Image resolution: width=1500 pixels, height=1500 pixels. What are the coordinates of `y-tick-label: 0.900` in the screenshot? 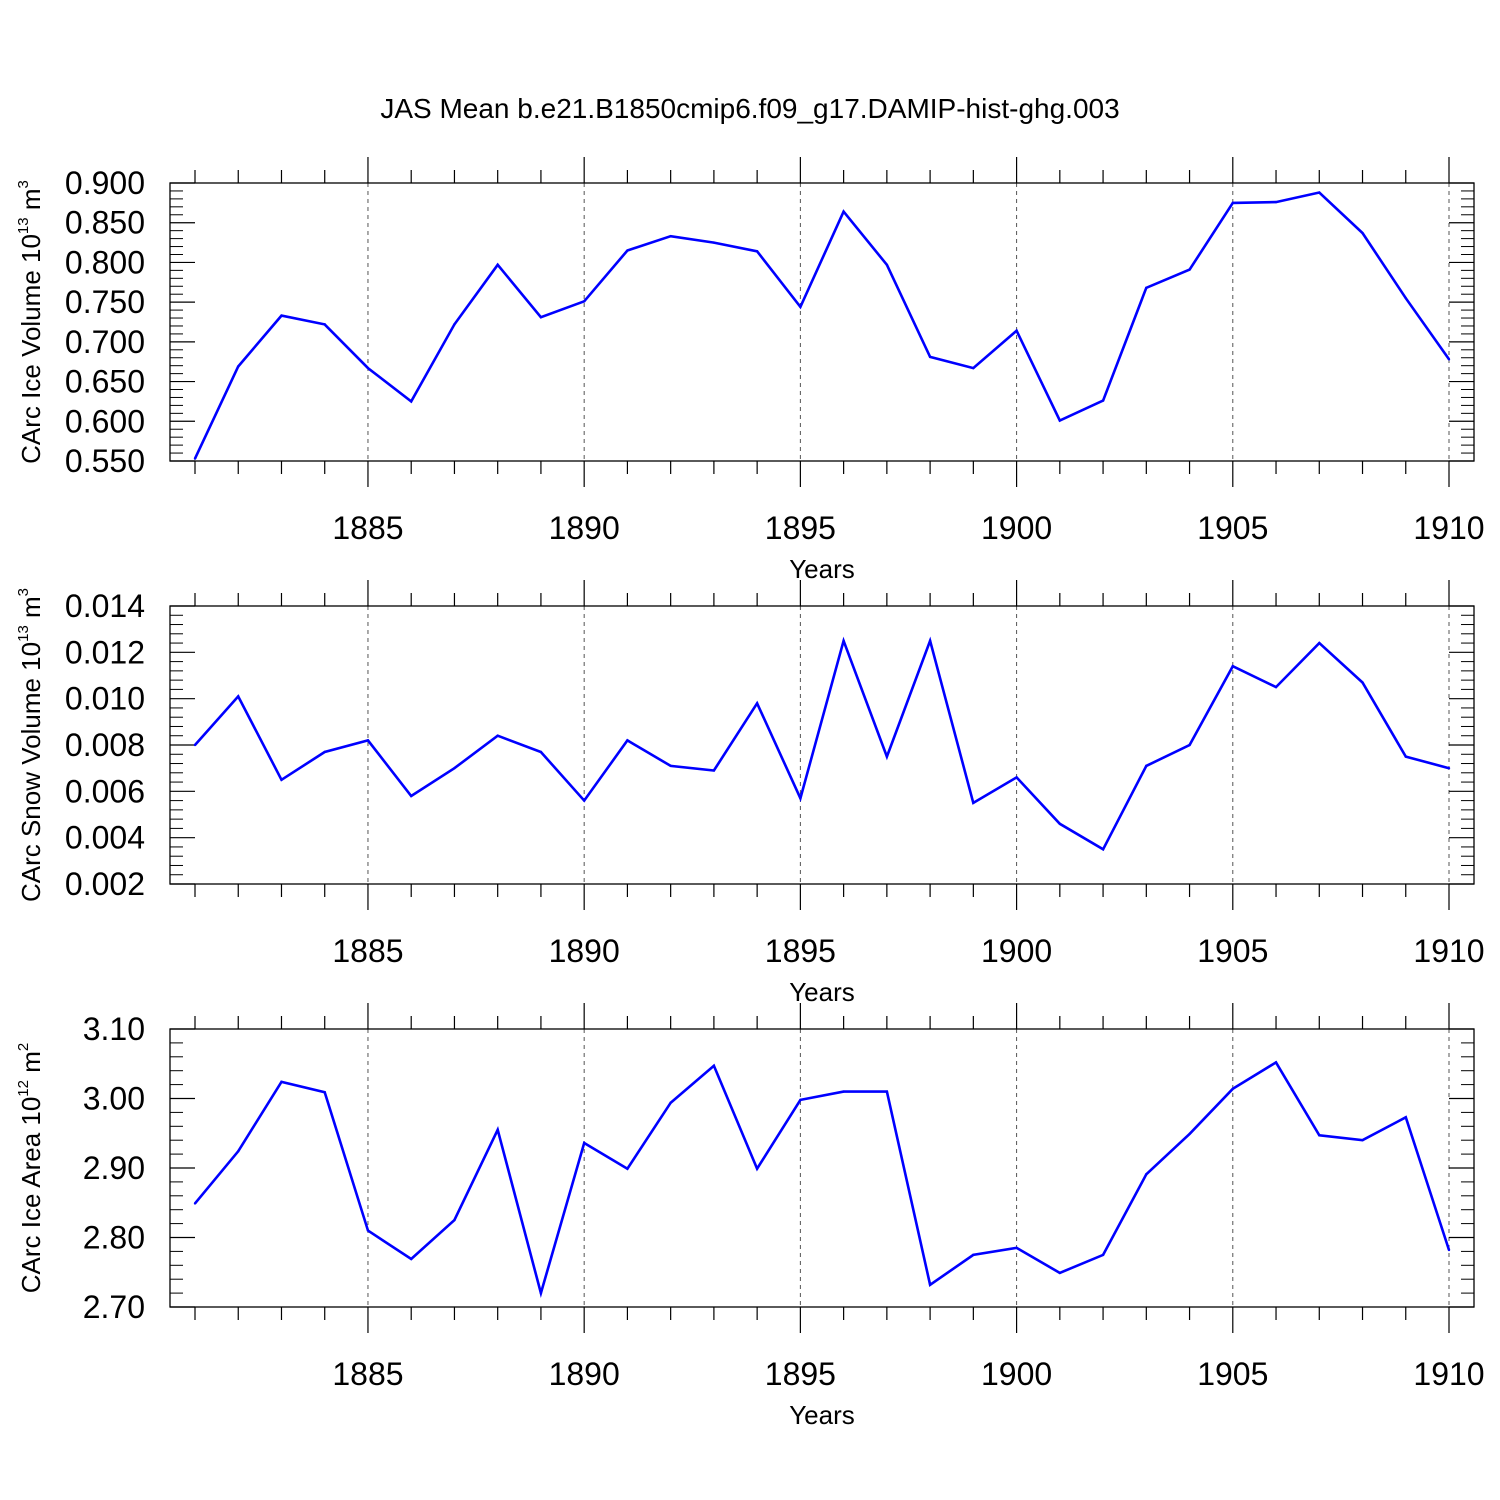 It's located at (105, 183).